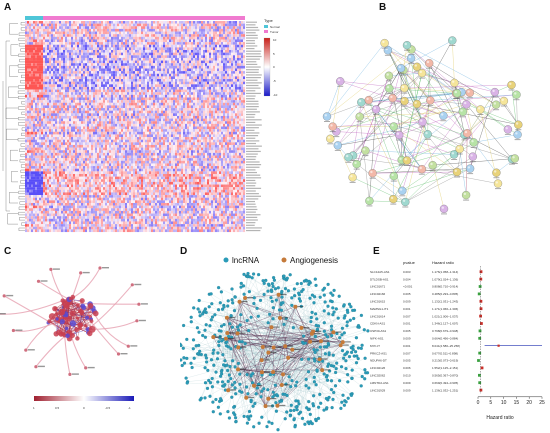 The image size is (550, 433). Describe the element at coordinates (504, 403) in the screenshot. I see `forest-axis-tick-label: 10` at that location.